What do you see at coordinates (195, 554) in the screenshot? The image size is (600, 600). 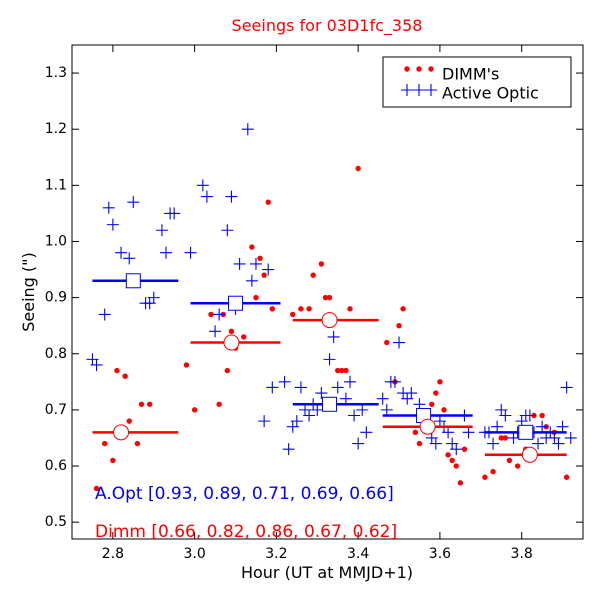 I see `x-tick-label: 3.0` at bounding box center [195, 554].